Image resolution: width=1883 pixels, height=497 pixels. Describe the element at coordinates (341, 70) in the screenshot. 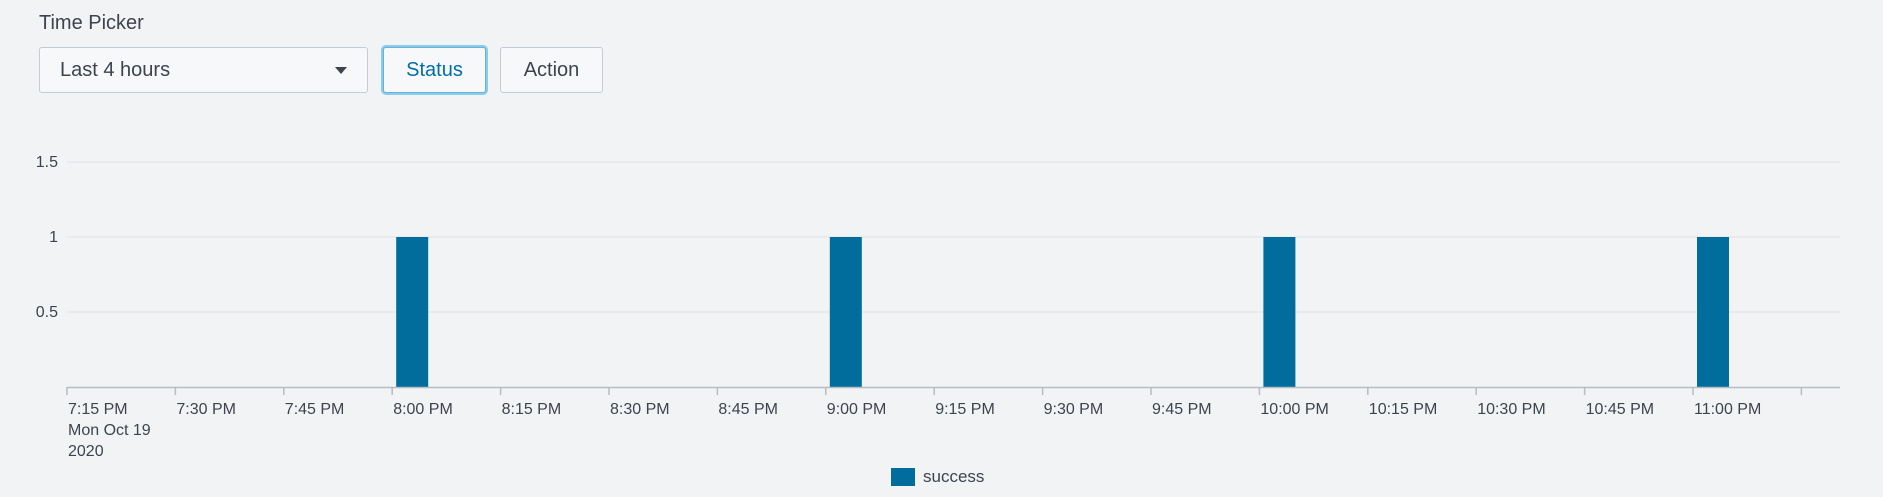

I see `chevron-down-icon` at that location.